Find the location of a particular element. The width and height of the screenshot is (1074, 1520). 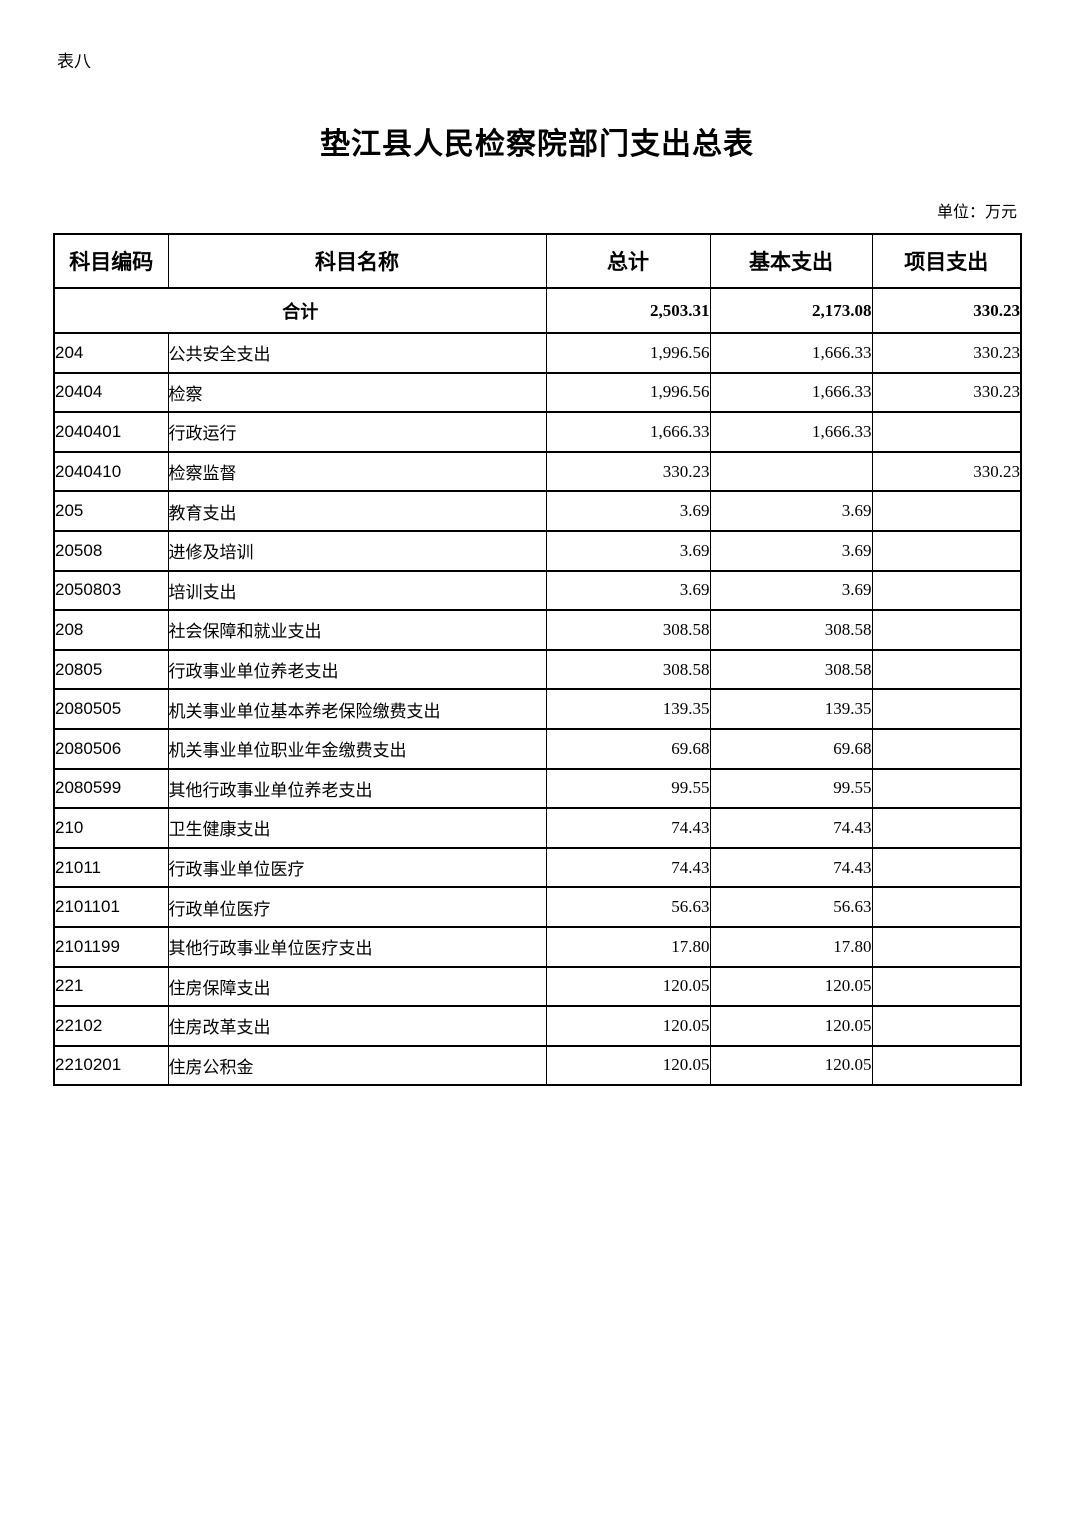

total-row: 合计 2,503.31 2,173.08 330.23 is located at coordinates (537, 310).